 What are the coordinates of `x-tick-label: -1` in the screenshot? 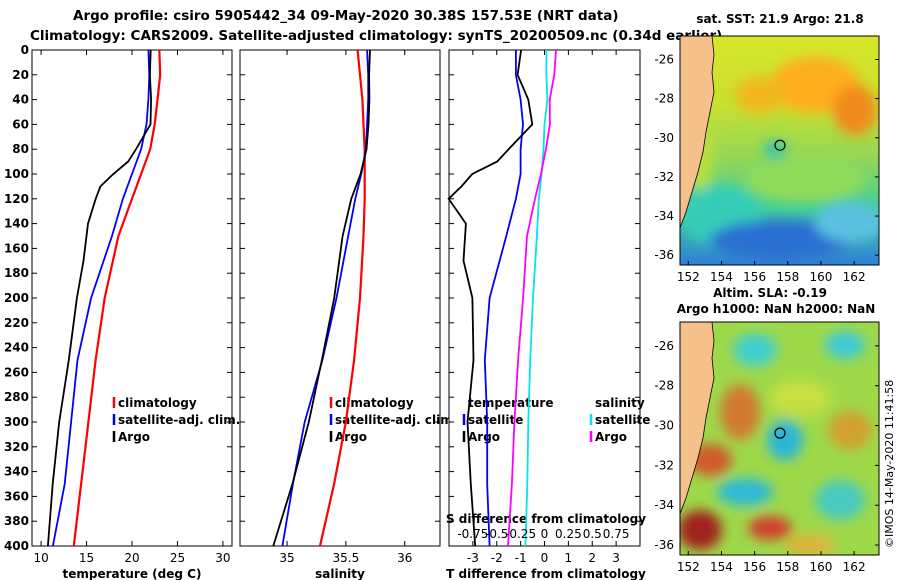 It's located at (521, 558).